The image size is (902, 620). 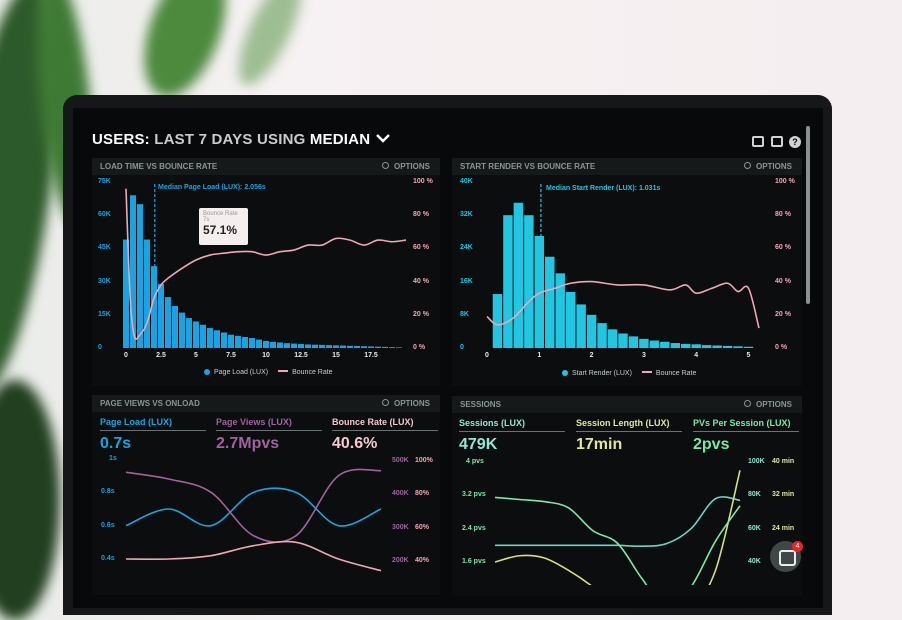 I want to click on y-tick-label: 16K, so click(x=466, y=281).